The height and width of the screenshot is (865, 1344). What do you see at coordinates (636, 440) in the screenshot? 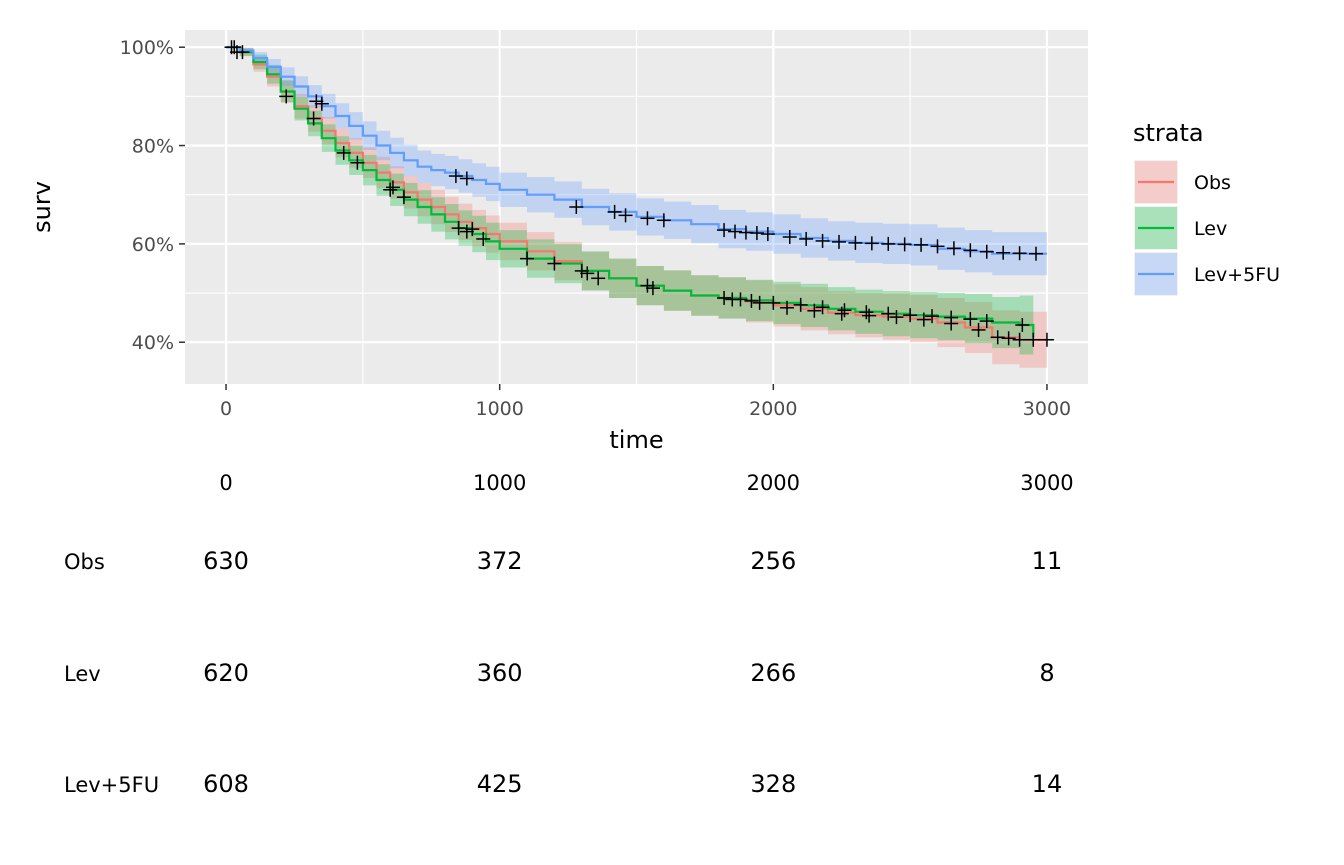
I see `x-axis-title: time` at bounding box center [636, 440].